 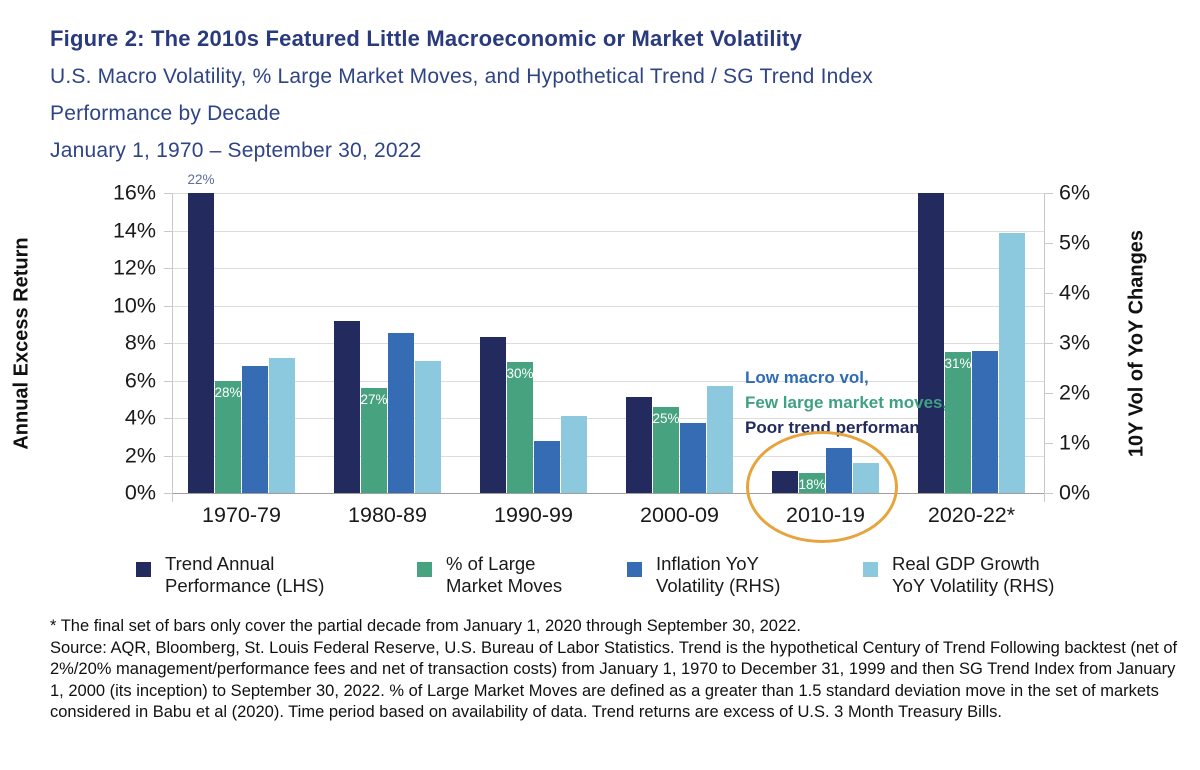 I want to click on bar-inflation-yoy-volatility-rhs-2020-22*, so click(x=985, y=421).